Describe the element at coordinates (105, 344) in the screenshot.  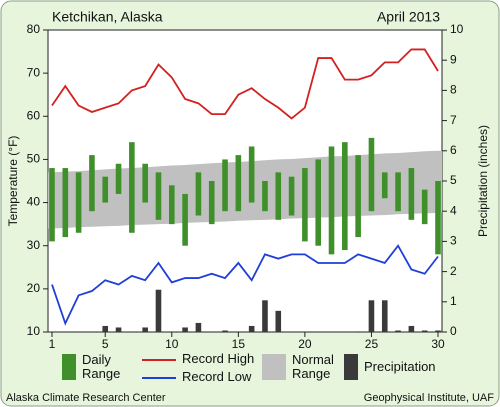
I see `x-tick-label: 5` at that location.